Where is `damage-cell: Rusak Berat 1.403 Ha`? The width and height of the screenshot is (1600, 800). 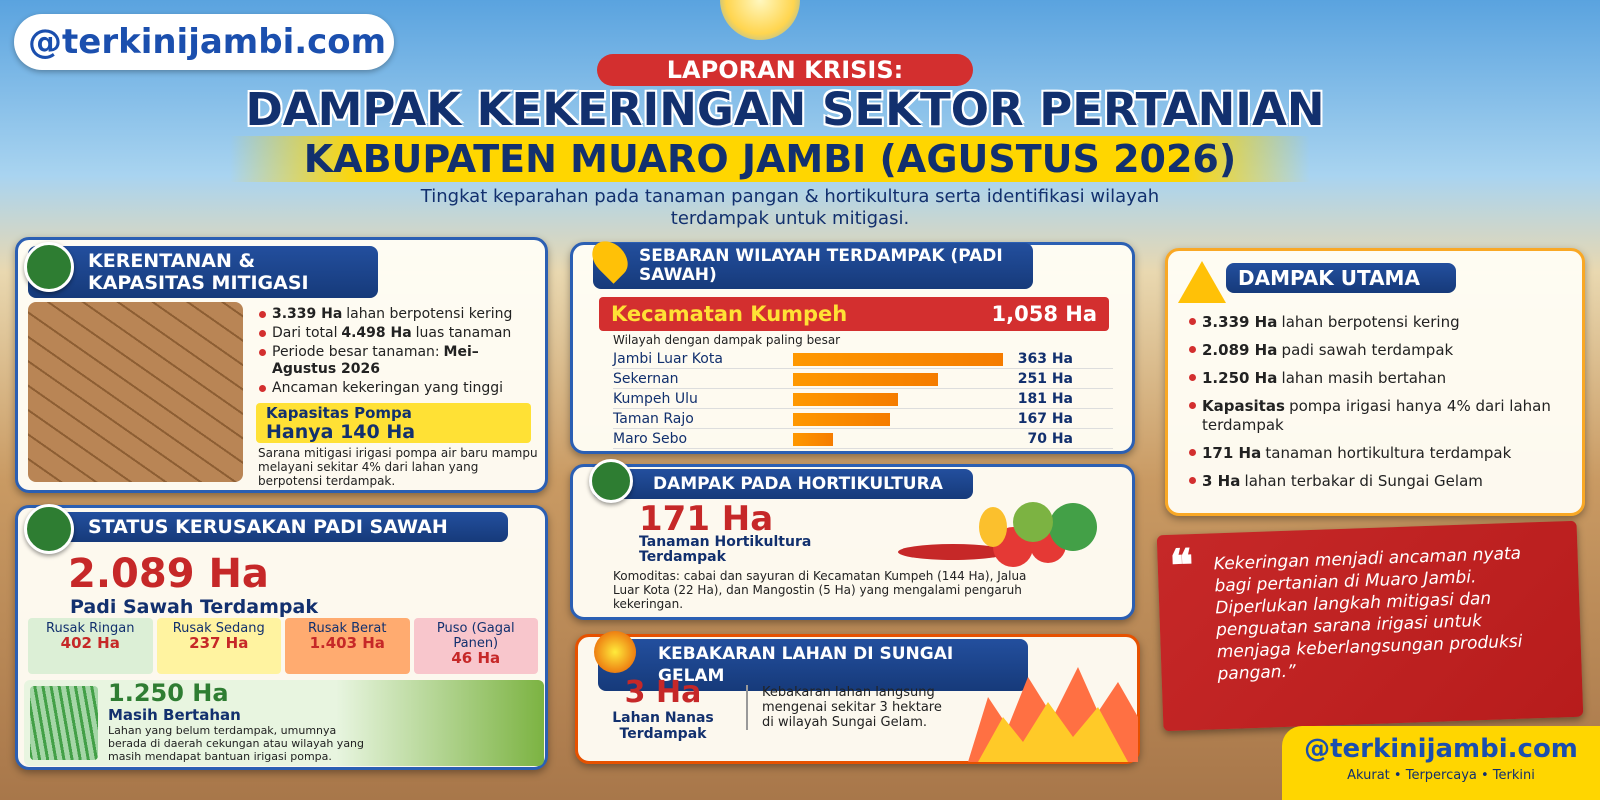
damage-cell: Rusak Berat 1.403 Ha is located at coordinates (347, 646).